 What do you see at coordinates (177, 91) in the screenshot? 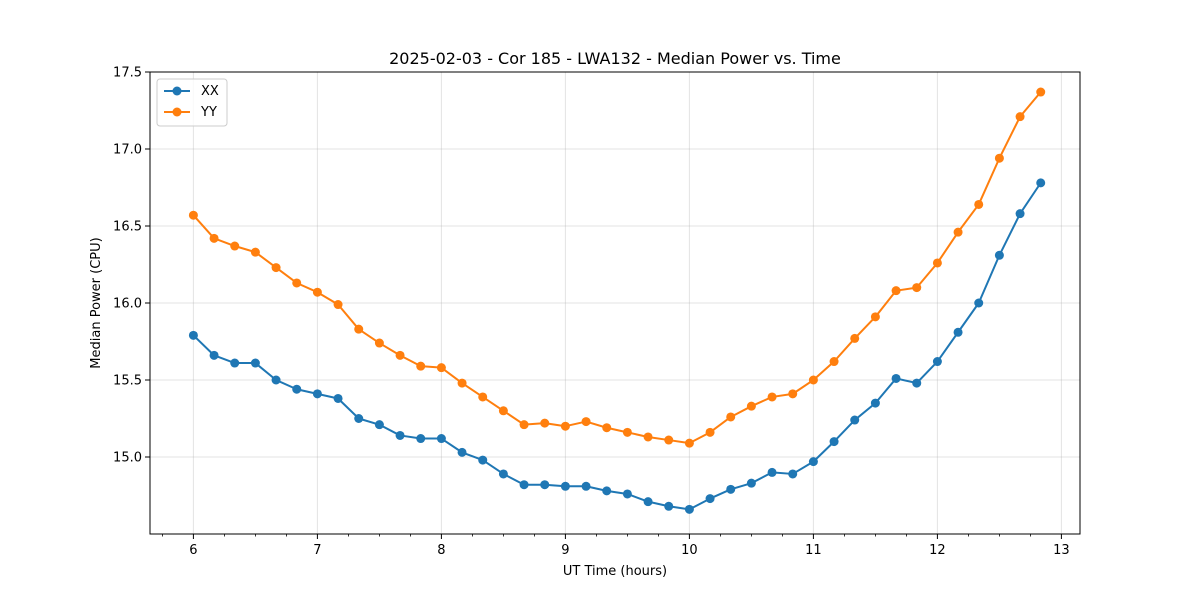
I see `legend-marker-xx` at bounding box center [177, 91].